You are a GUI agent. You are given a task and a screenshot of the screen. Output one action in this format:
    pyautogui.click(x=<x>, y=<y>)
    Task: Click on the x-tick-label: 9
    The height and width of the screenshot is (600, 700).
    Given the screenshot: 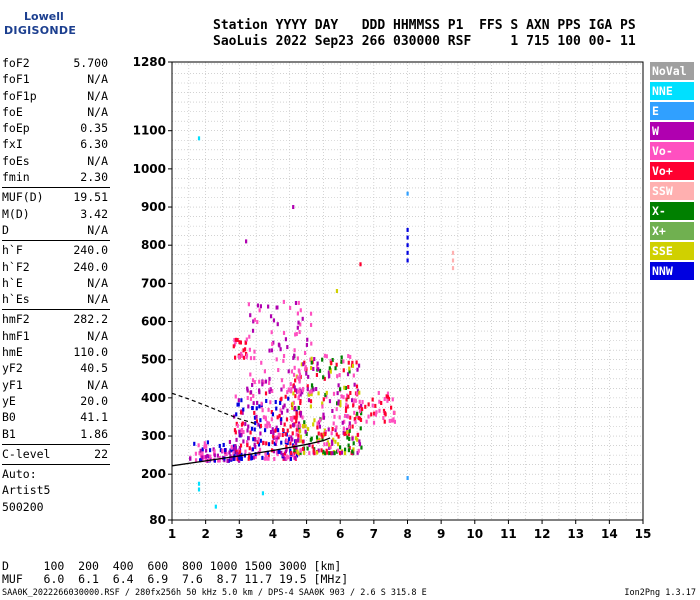 What is the action you would take?
    pyautogui.click(x=441, y=534)
    